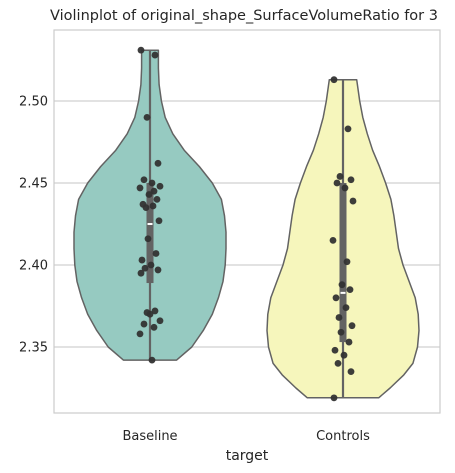 The image size is (455, 473). What do you see at coordinates (149, 436) in the screenshot?
I see `x-tick-label: Baseline` at bounding box center [149, 436].